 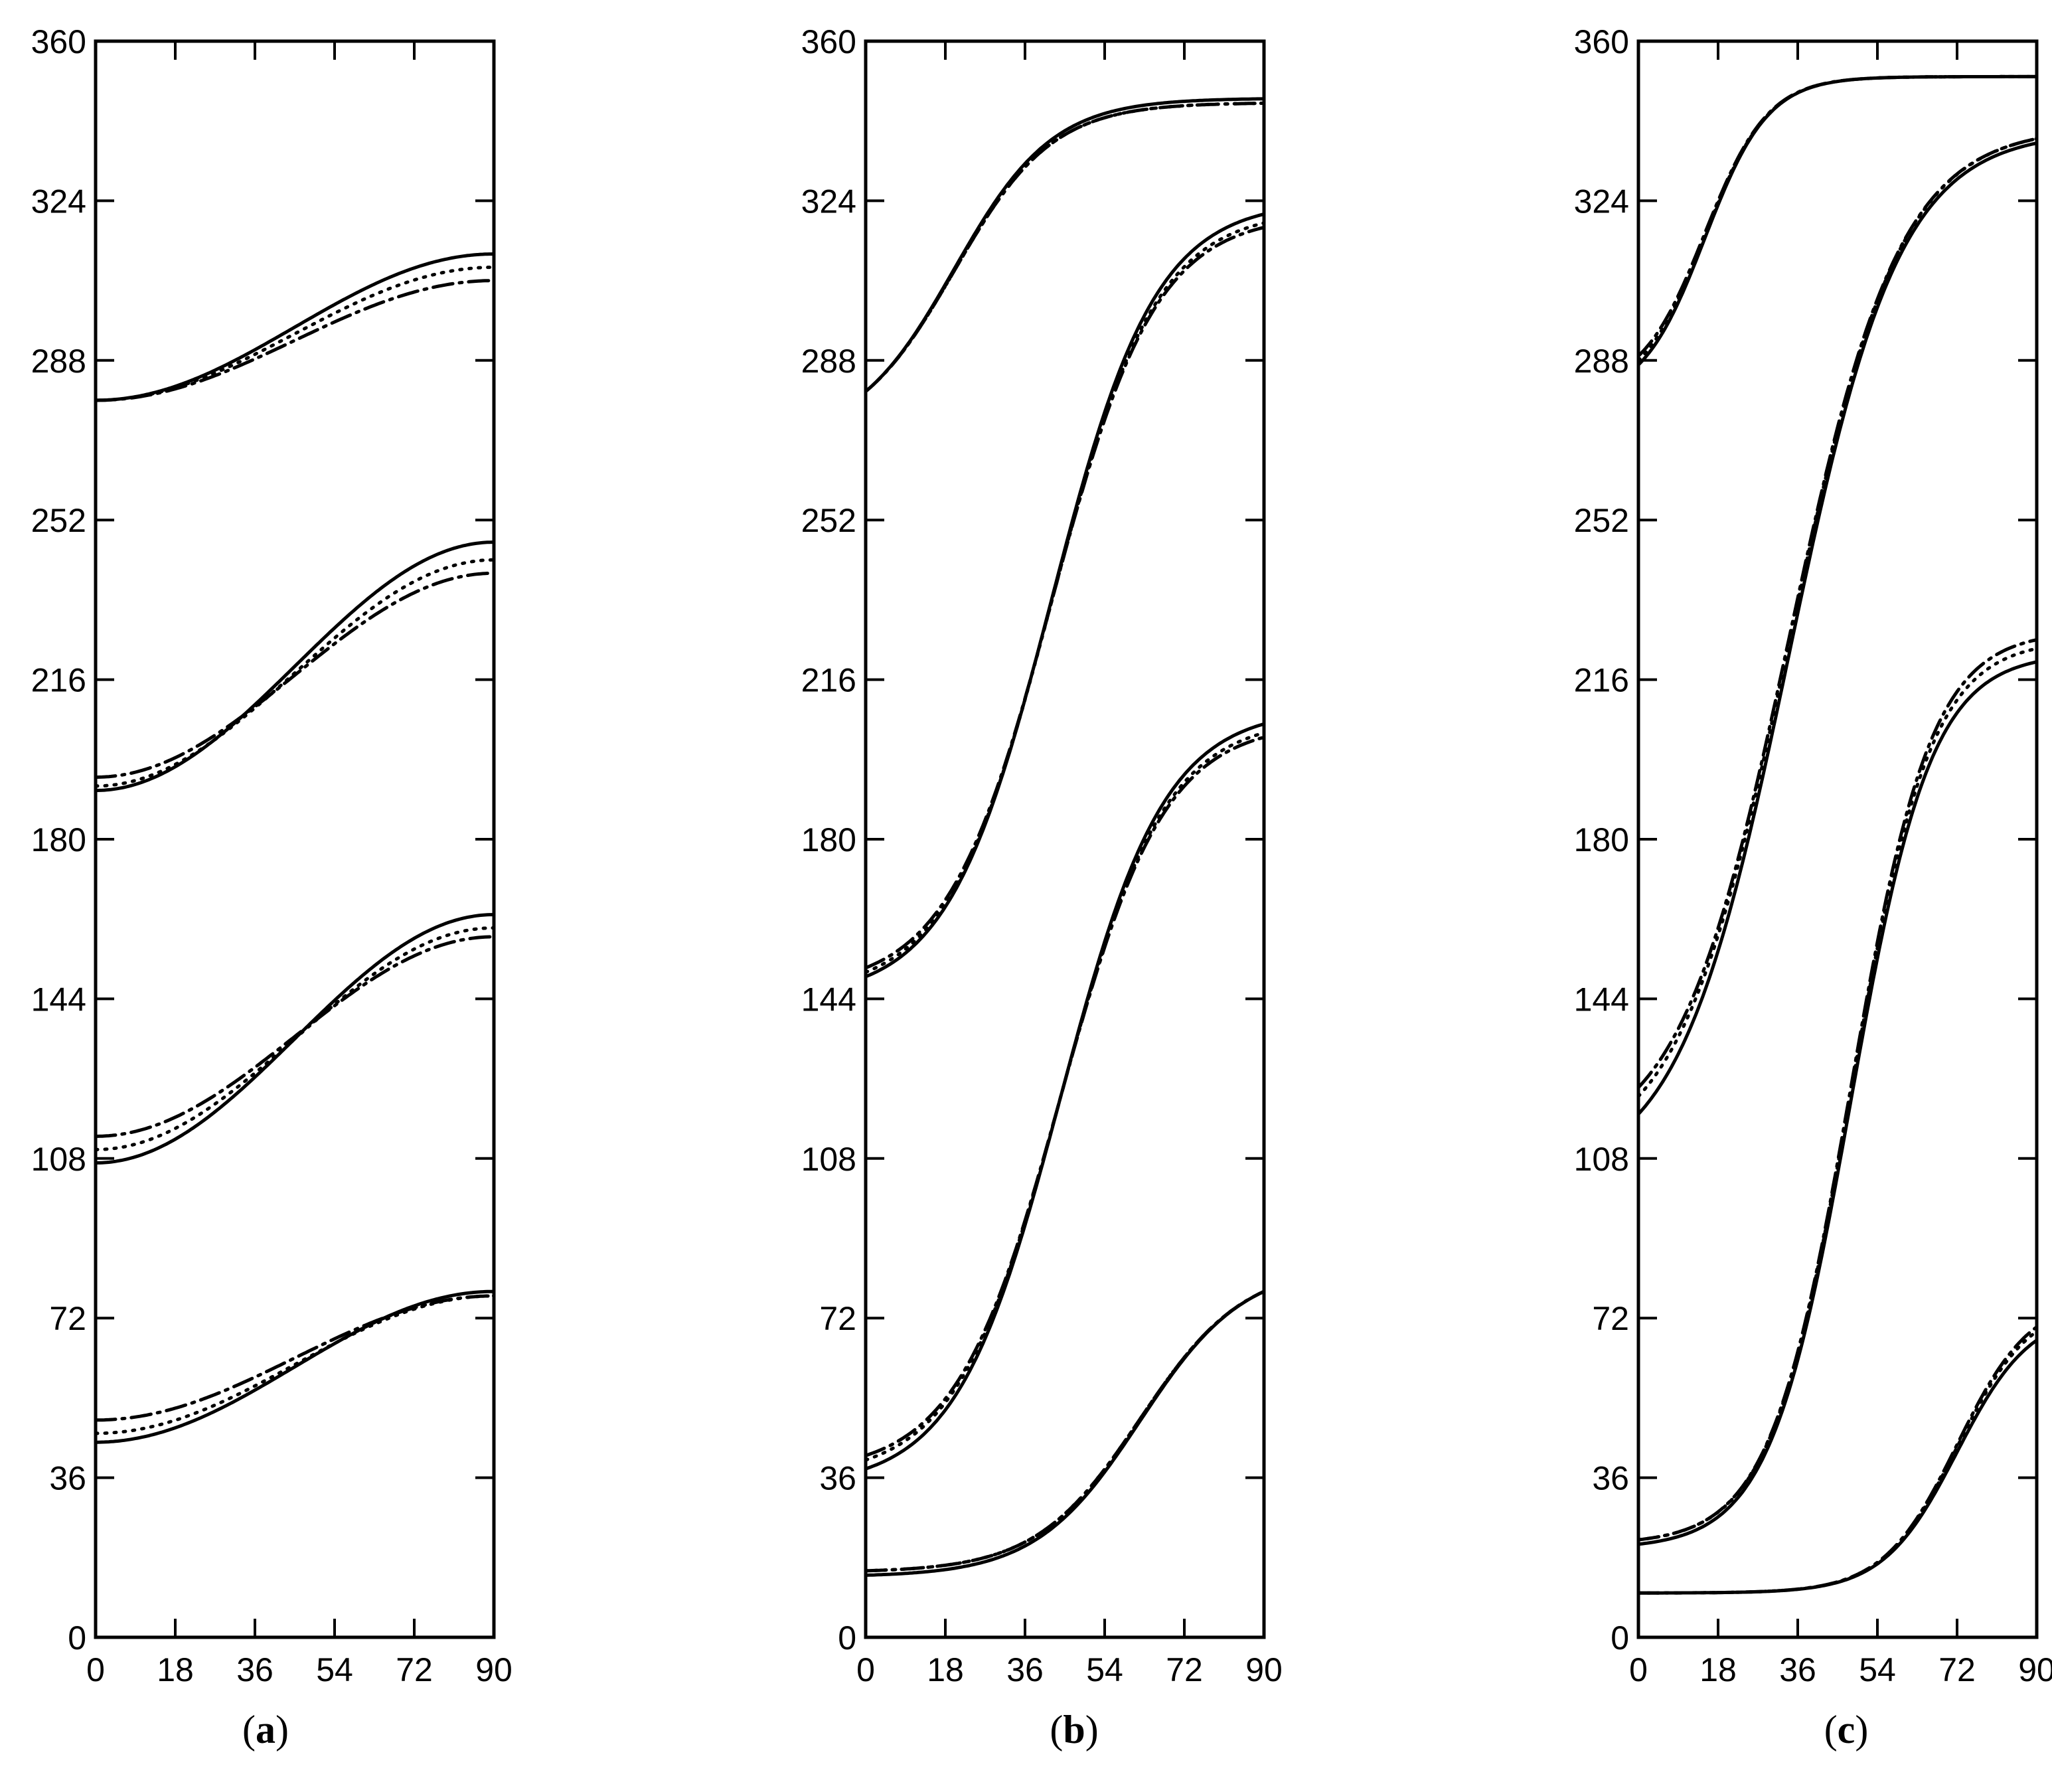 What do you see at coordinates (1718, 1670) in the screenshot?
I see `panel-c-x-tick-label: 18` at bounding box center [1718, 1670].